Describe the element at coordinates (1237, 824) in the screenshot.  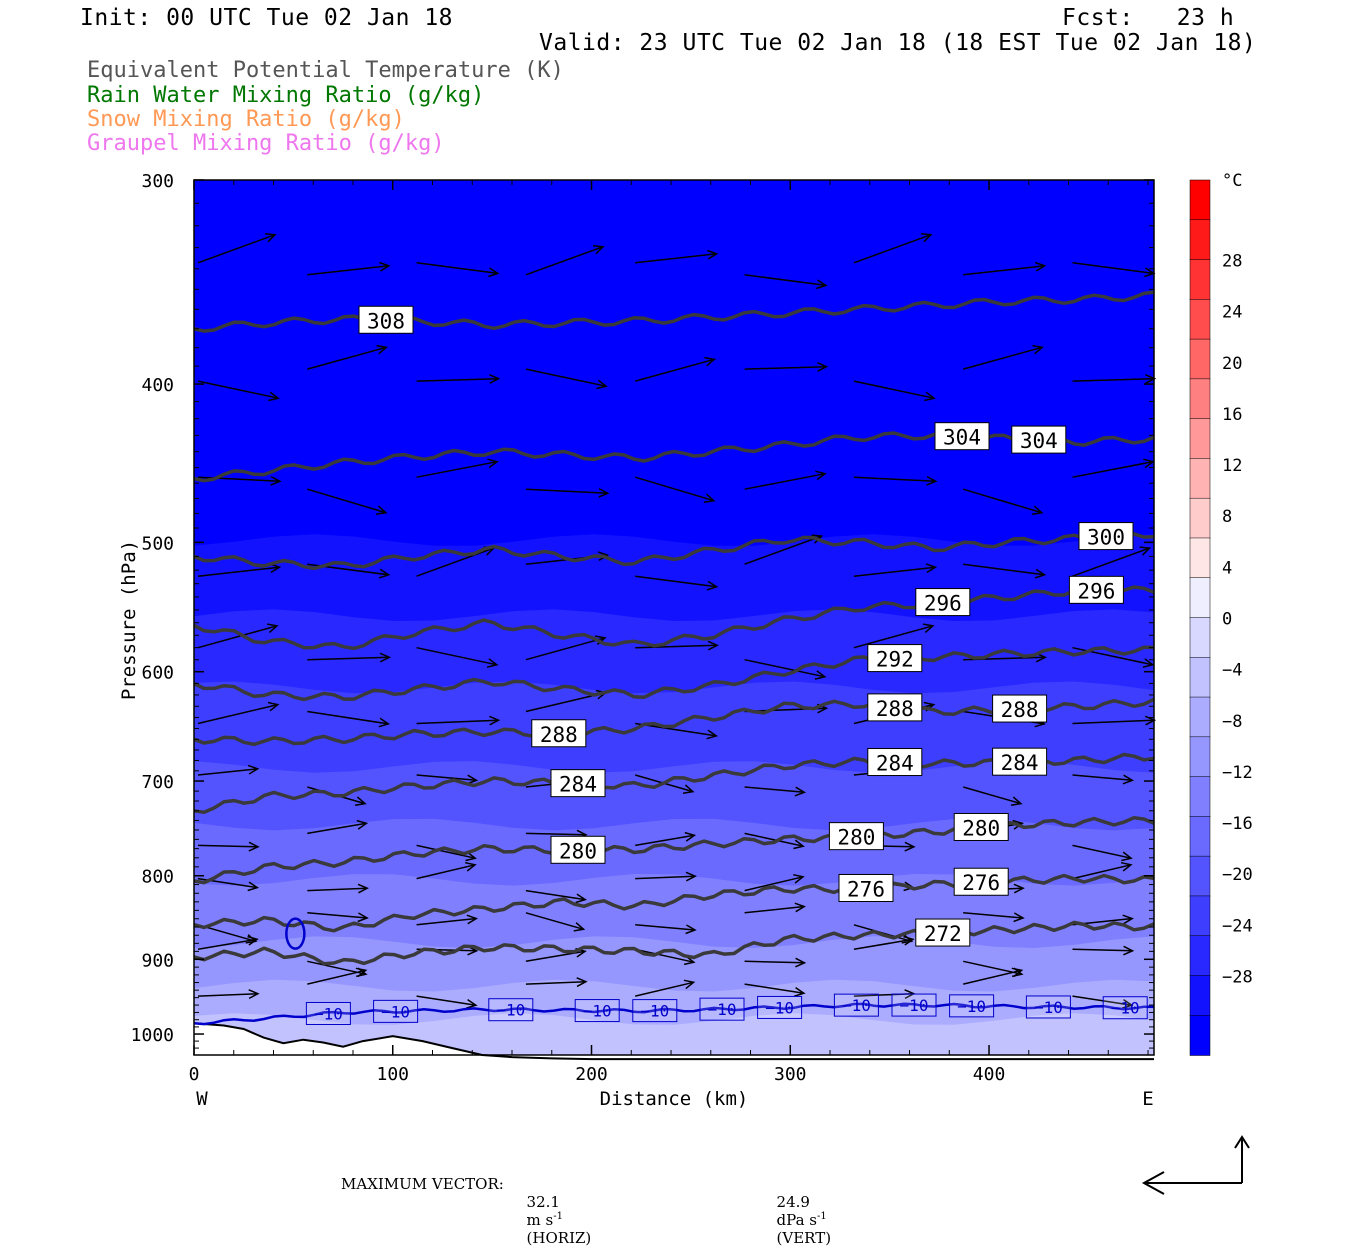
I see `colorbar-label: −16` at that location.